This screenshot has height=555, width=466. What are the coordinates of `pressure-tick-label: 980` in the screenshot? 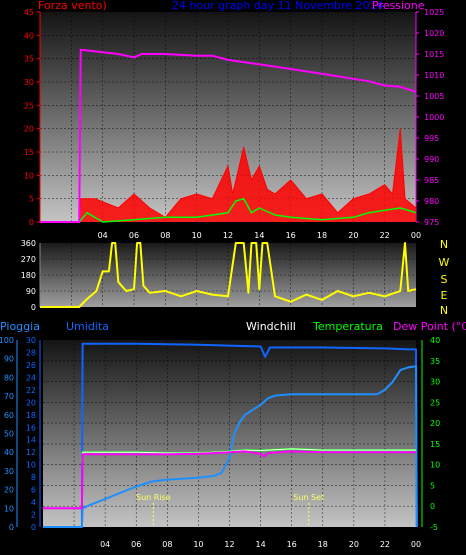 It's located at (431, 201).